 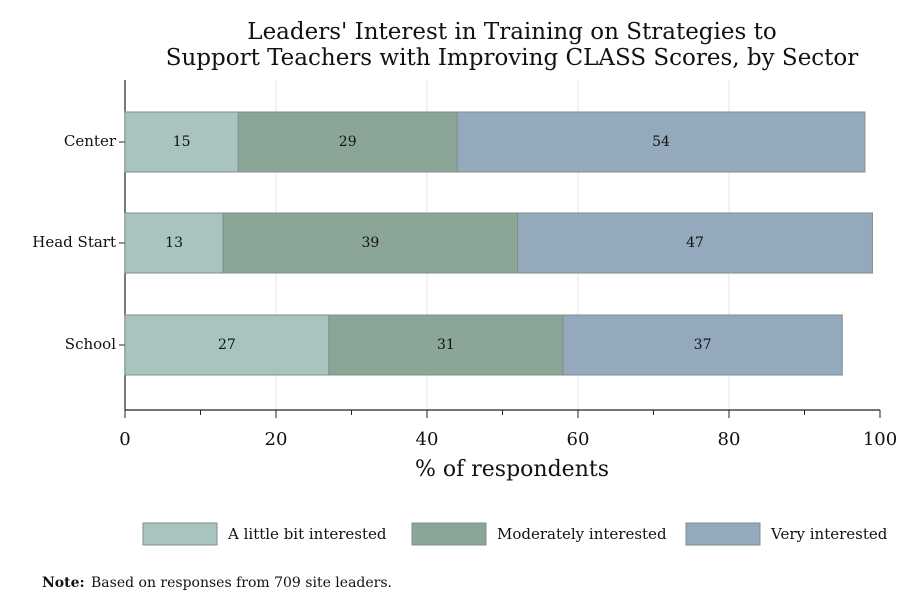 I want to click on data-label: 27, so click(x=227, y=345).